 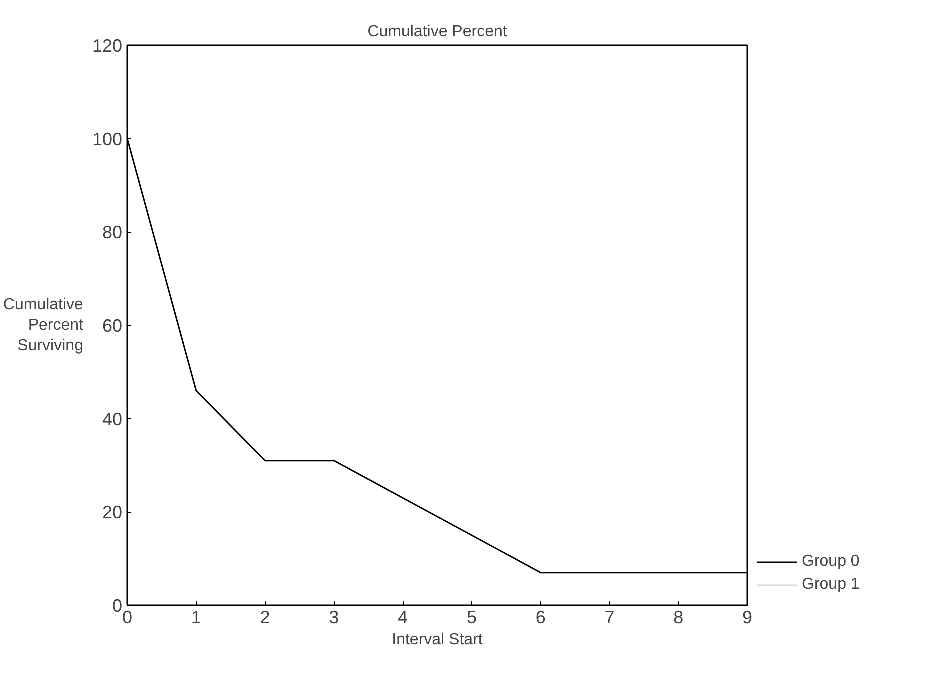 What do you see at coordinates (107, 139) in the screenshot?
I see `y-tick-label: 100` at bounding box center [107, 139].